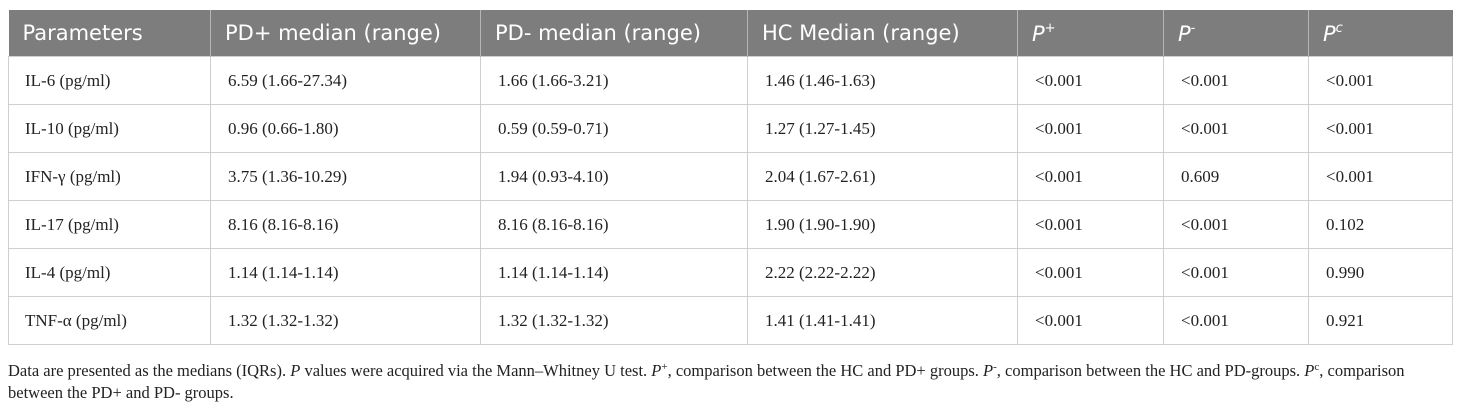  Describe the element at coordinates (614, 224) in the screenshot. I see `cell-pd-minus: 8.16 (8.16-8.16)` at that location.